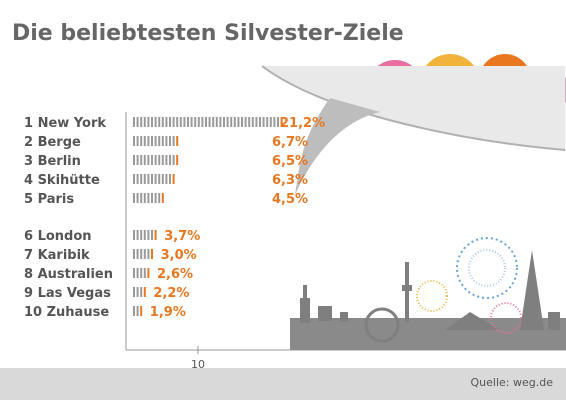 The width and height of the screenshot is (566, 400). I want to click on category-label: 8 Australien, so click(68, 274).